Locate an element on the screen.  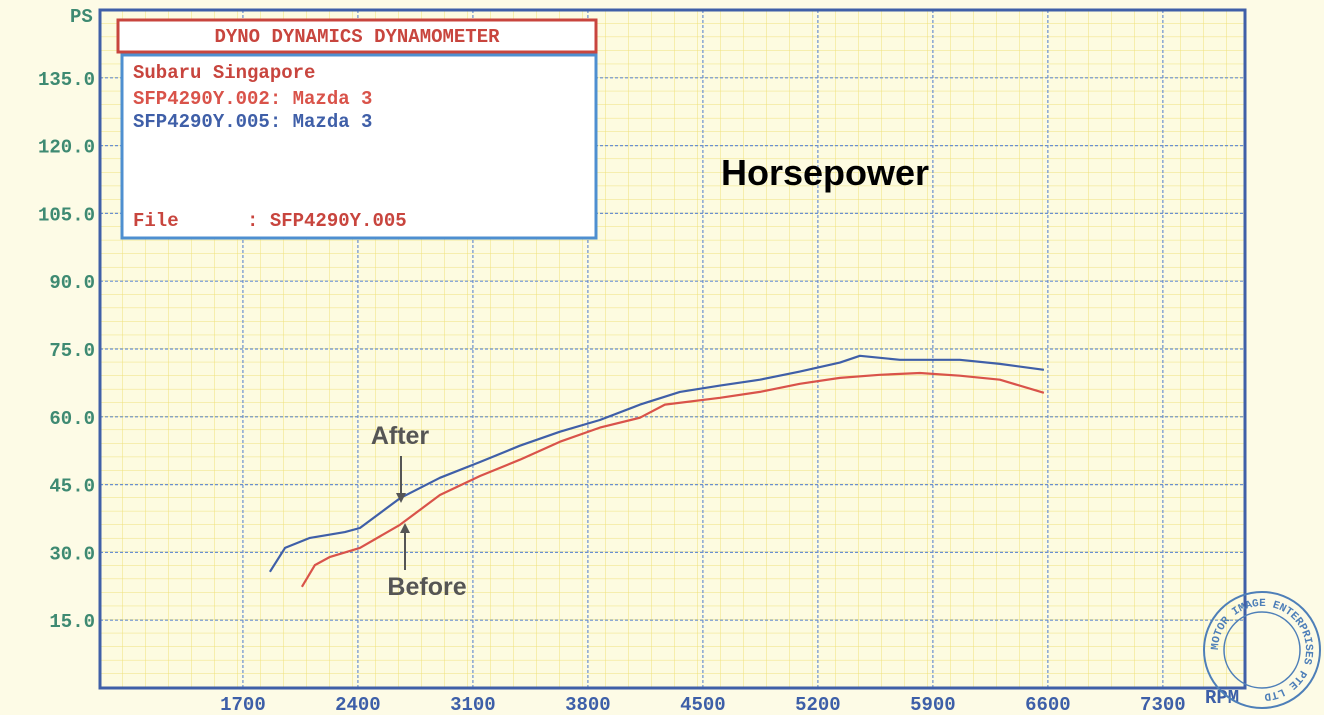
y-tick-label: 45.0 is located at coordinates (72, 487).